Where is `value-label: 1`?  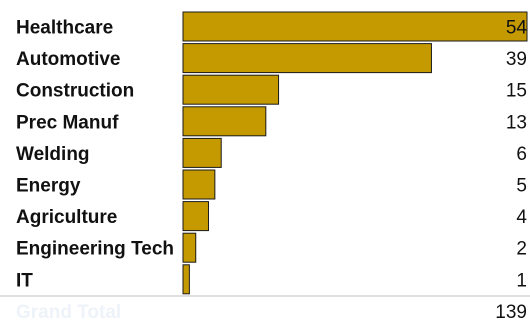 value-label: 1 is located at coordinates (521, 280).